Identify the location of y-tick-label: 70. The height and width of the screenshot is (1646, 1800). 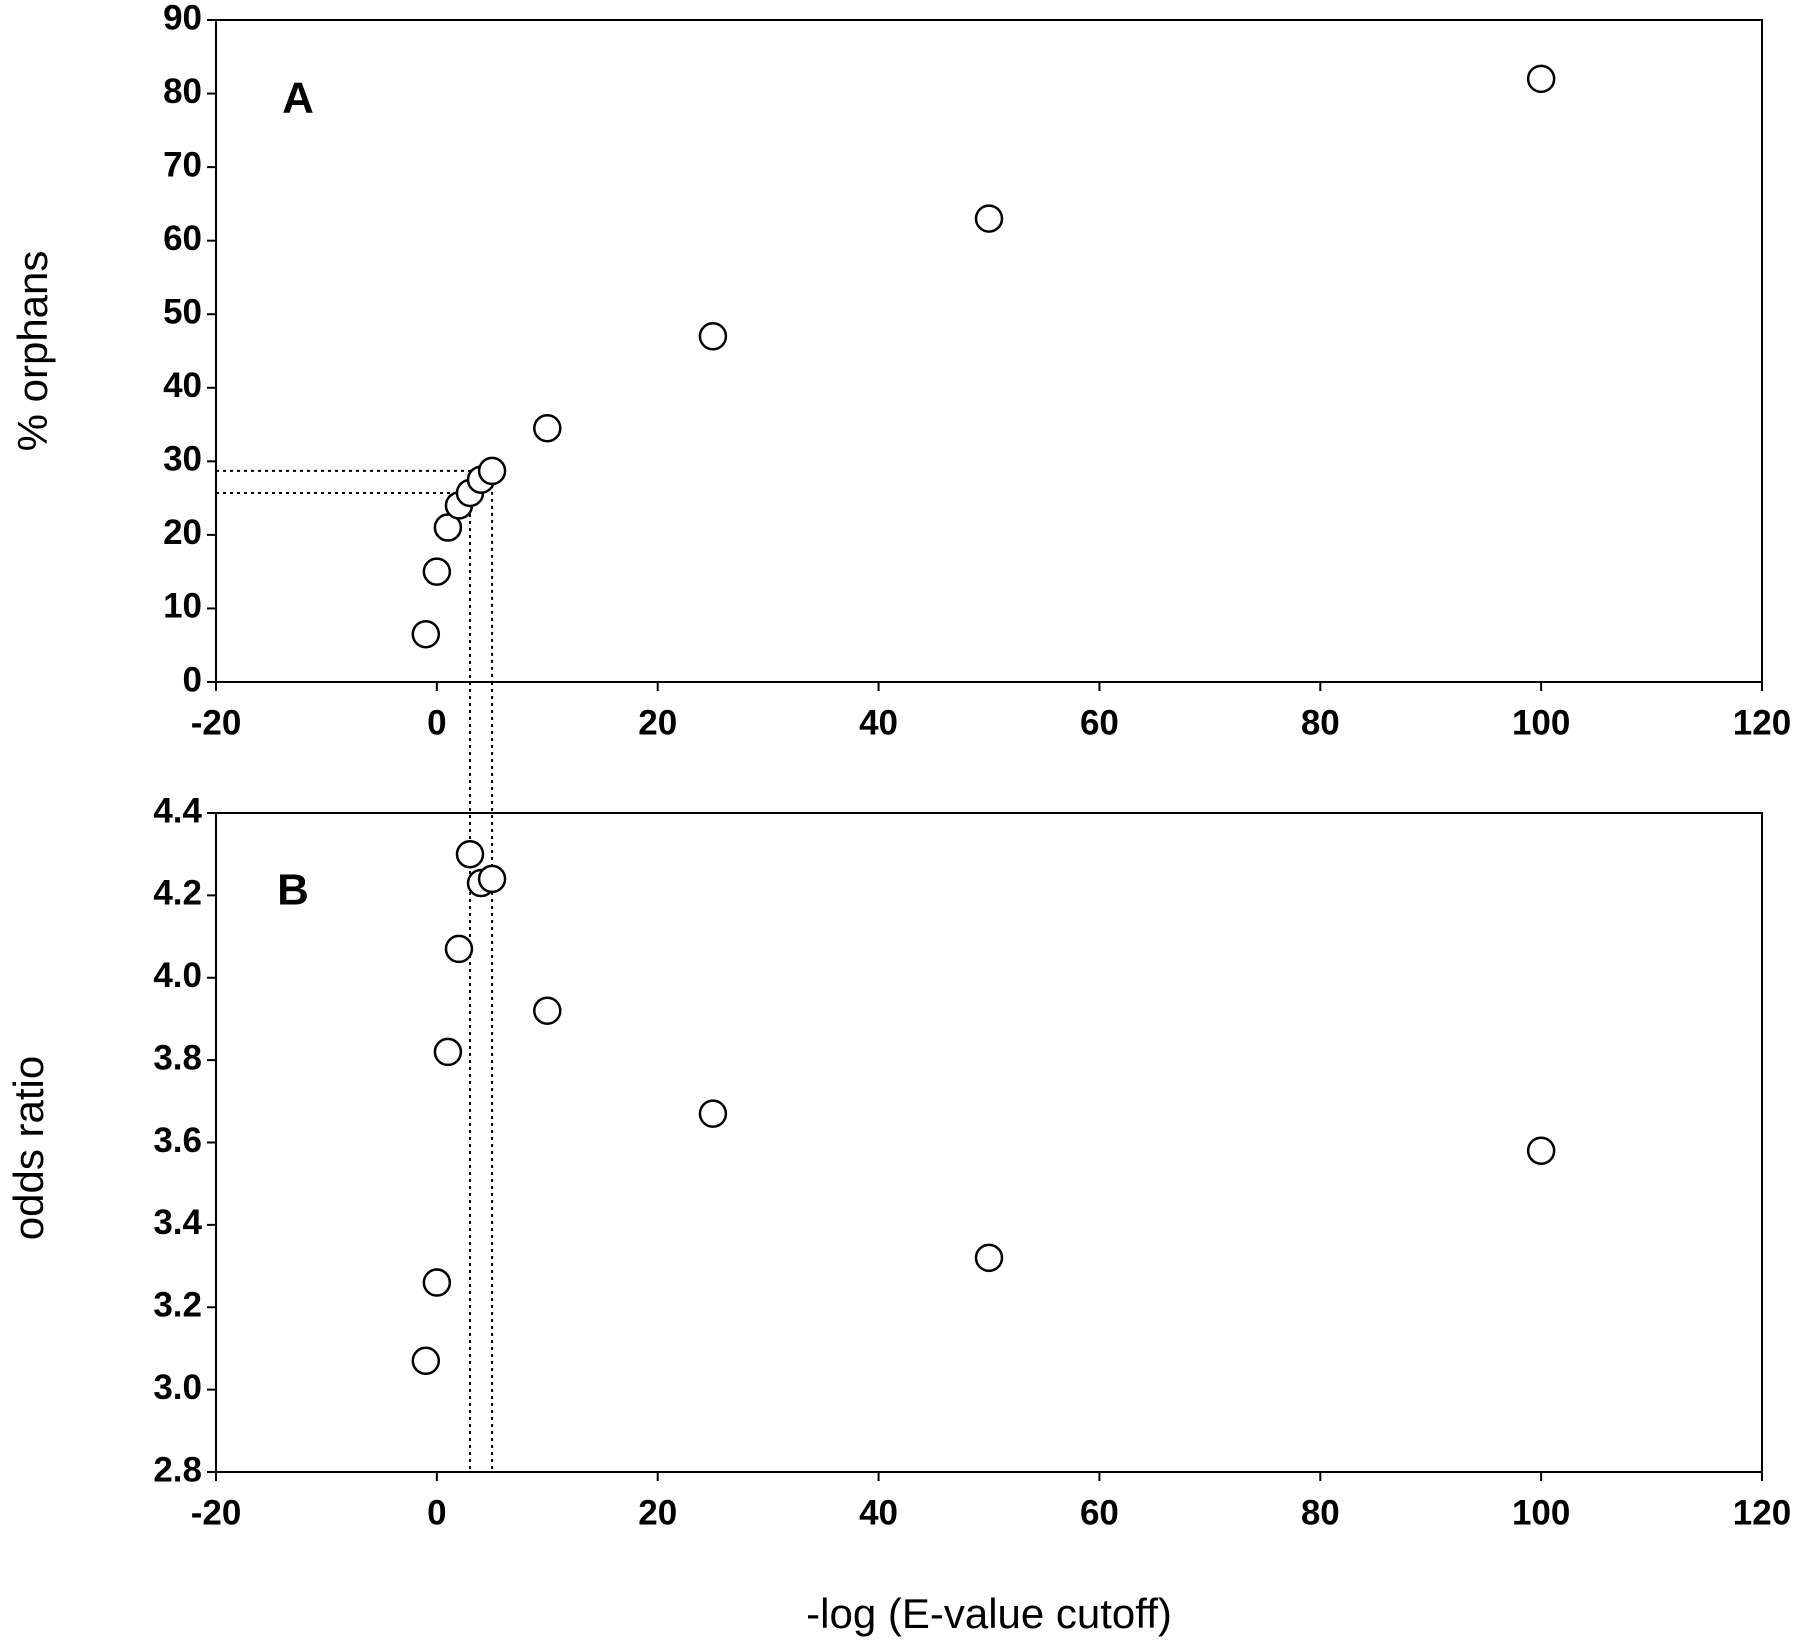
(182, 164).